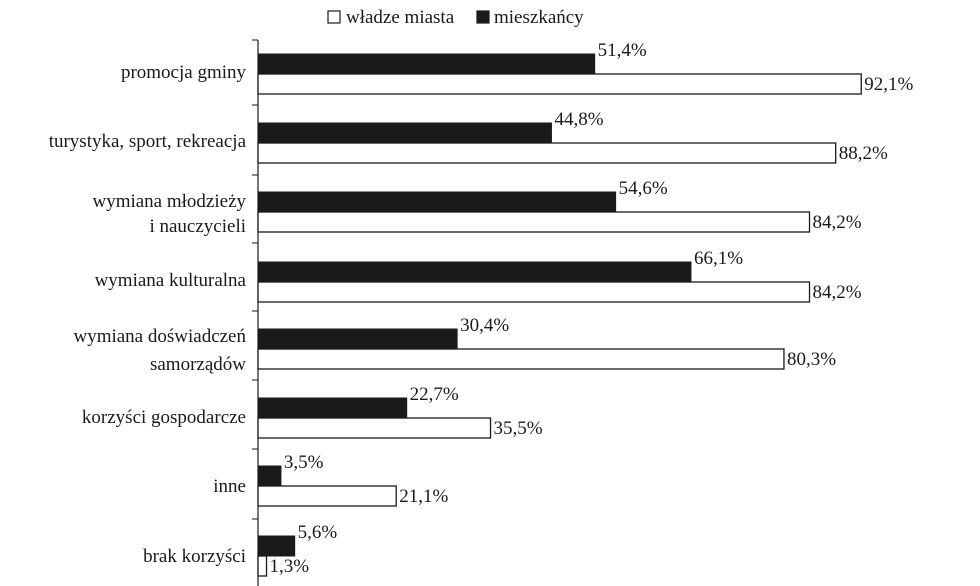 The image size is (980, 586). Describe the element at coordinates (255, 312) in the screenshot. I see `category-axis` at that location.